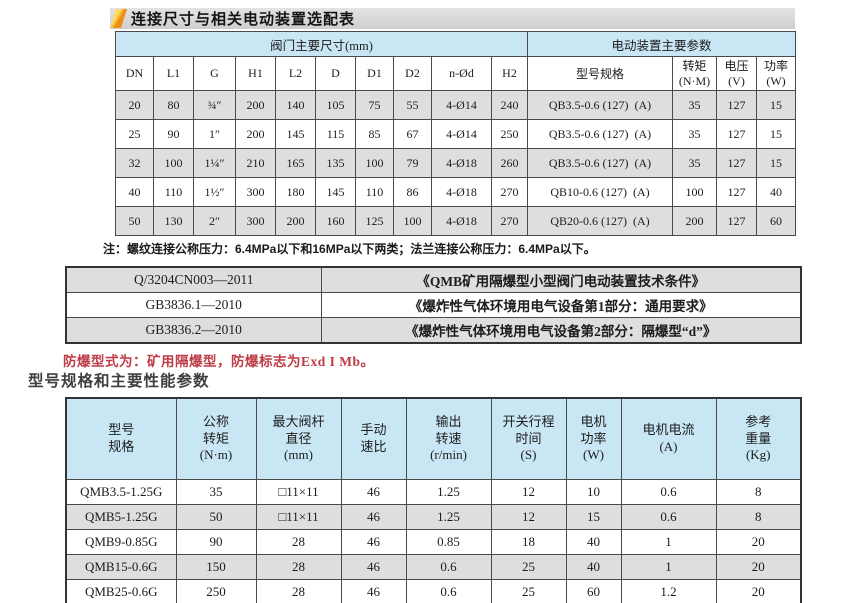 The height and width of the screenshot is (603, 866). Describe the element at coordinates (214, 192) in the screenshot. I see `table-cell: 1½″` at that location.